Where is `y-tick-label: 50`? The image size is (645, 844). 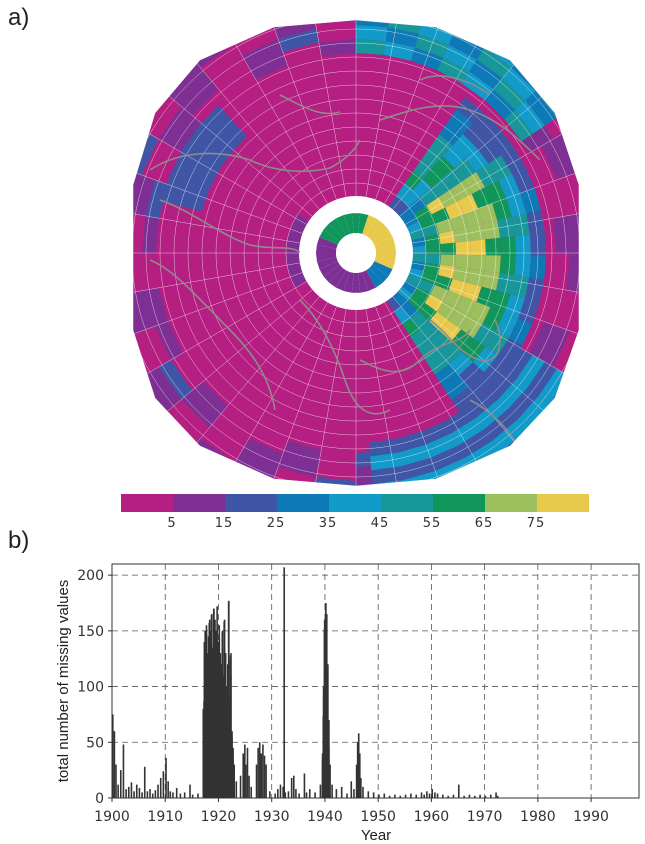
y-tick-label: 50 is located at coordinates (95, 743).